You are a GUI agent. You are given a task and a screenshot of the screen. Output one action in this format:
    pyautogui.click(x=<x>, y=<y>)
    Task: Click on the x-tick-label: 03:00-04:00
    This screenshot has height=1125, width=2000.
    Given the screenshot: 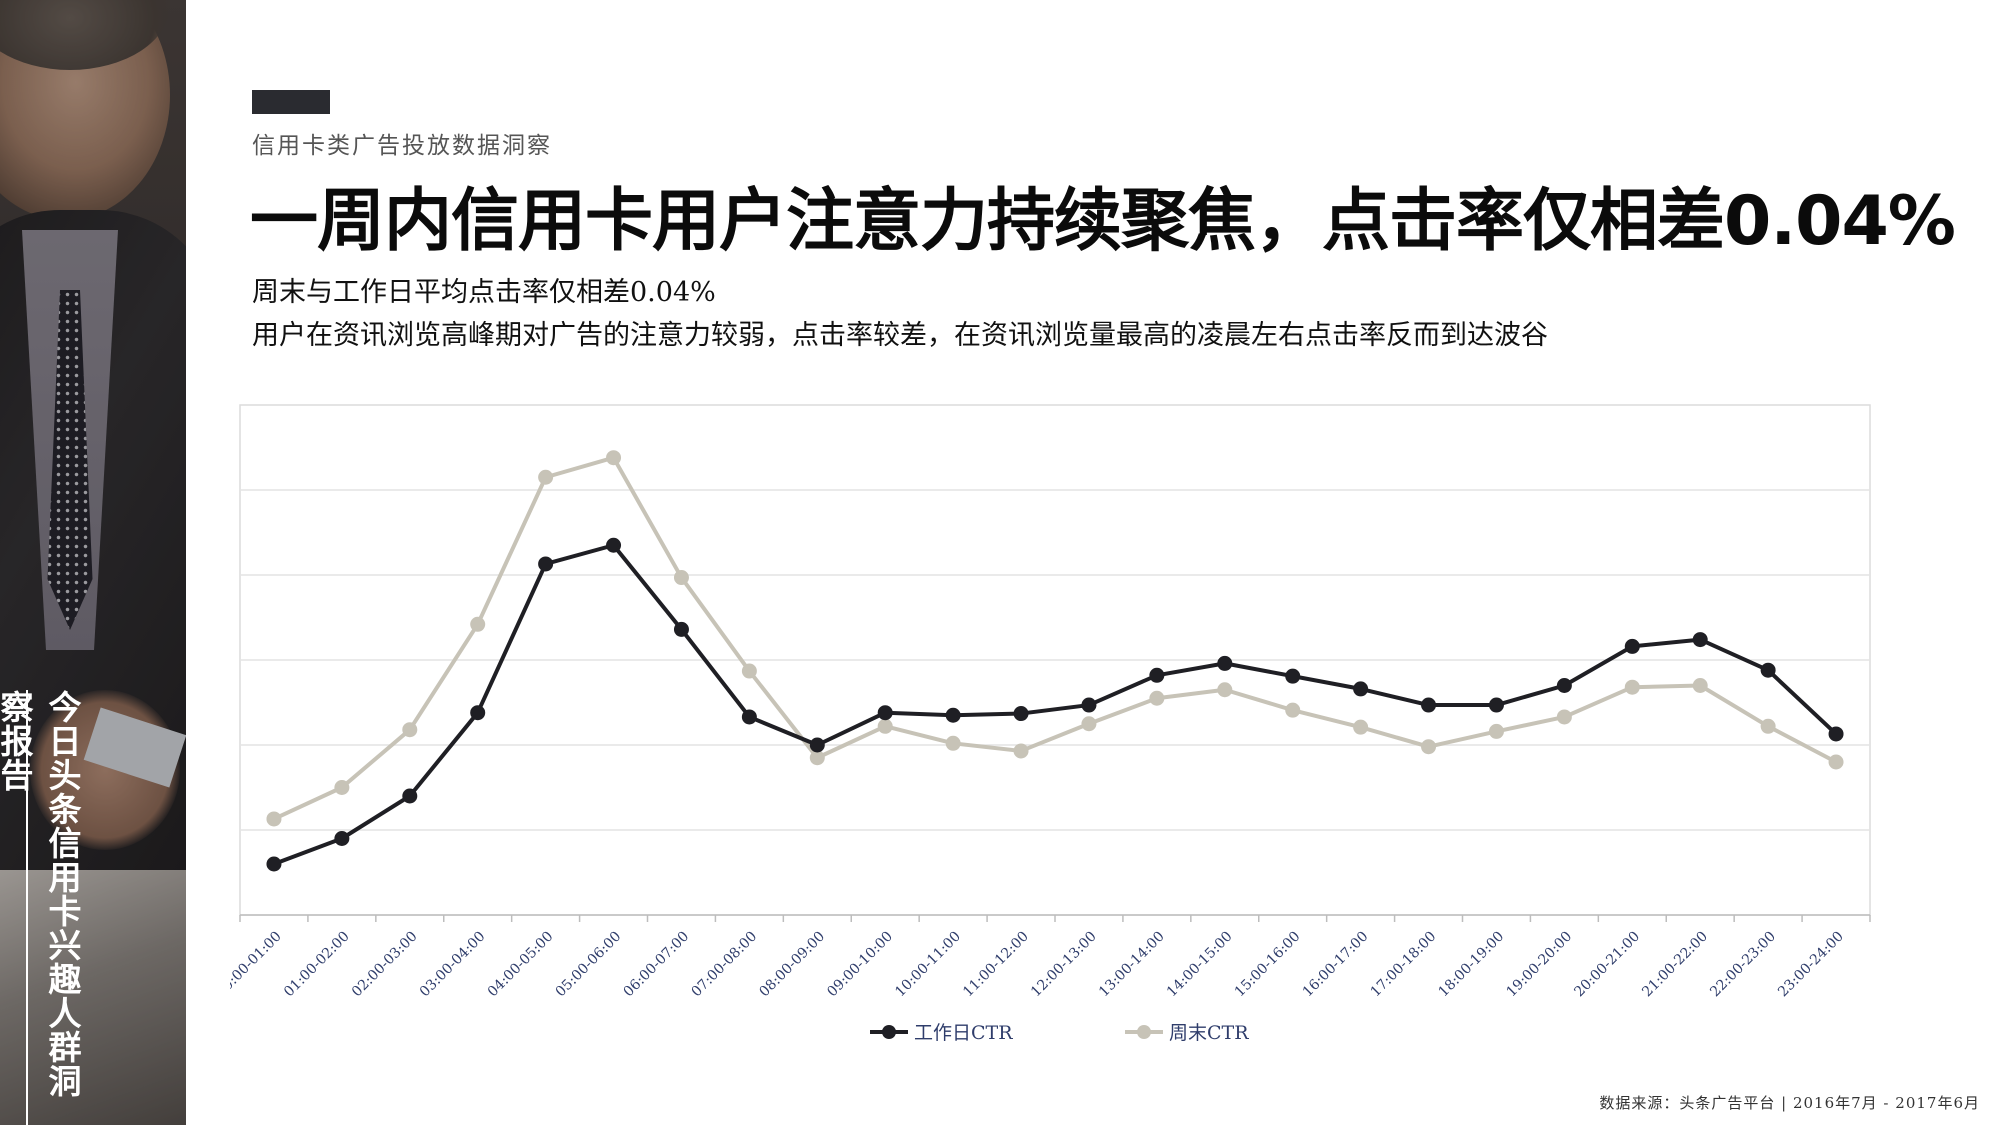 What is the action you would take?
    pyautogui.click(x=453, y=965)
    